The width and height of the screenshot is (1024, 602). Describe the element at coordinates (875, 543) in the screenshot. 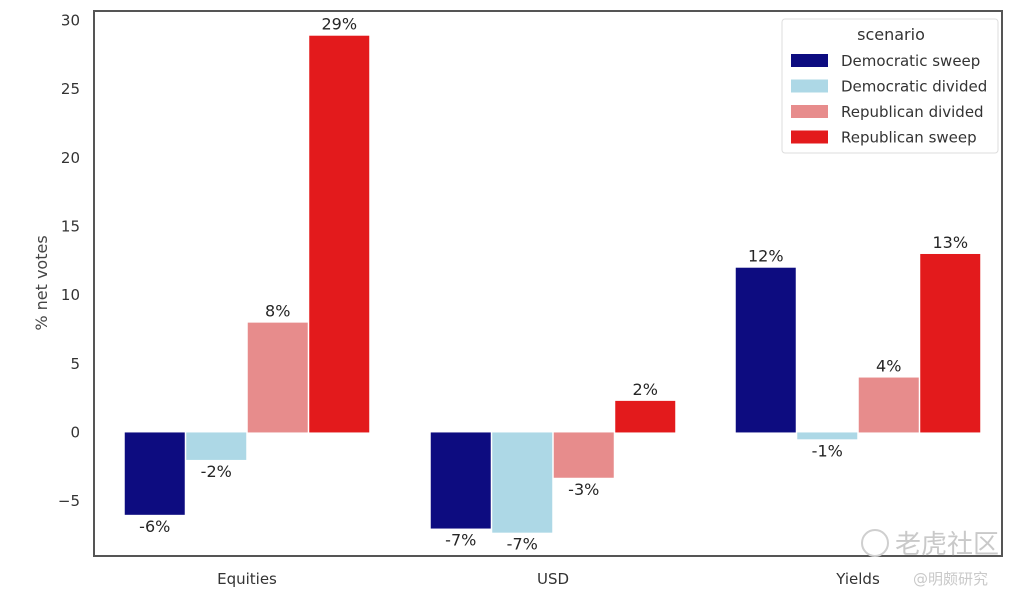

I see `watermark-logo-icon` at that location.